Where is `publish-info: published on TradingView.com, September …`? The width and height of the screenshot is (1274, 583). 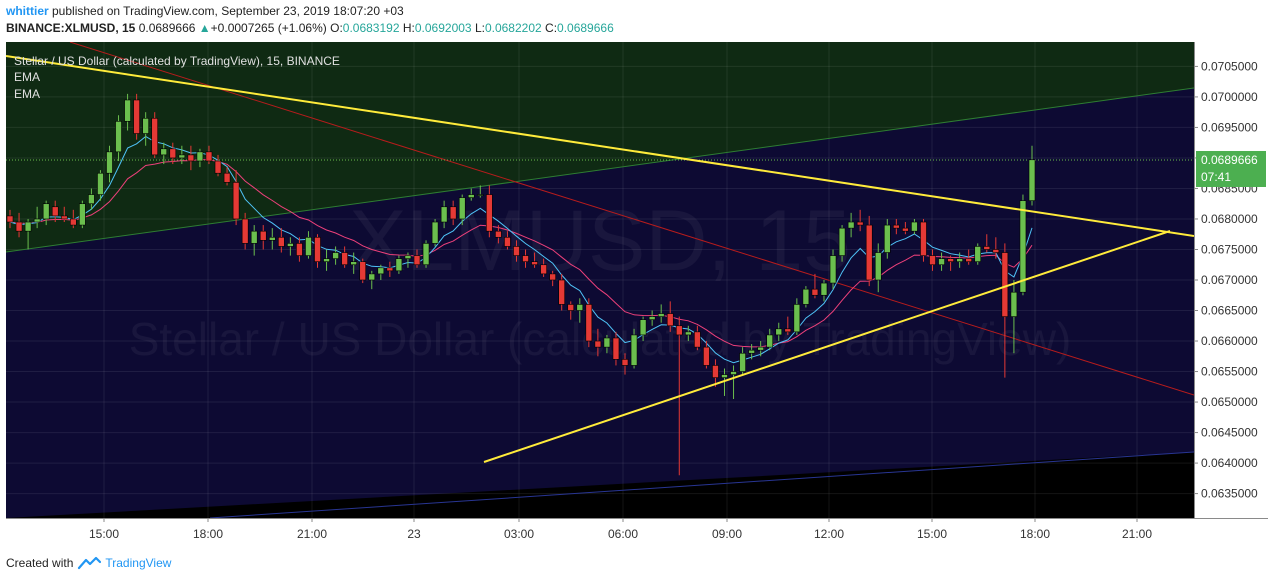 publish-info: published on TradingView.com, September … is located at coordinates (226, 11).